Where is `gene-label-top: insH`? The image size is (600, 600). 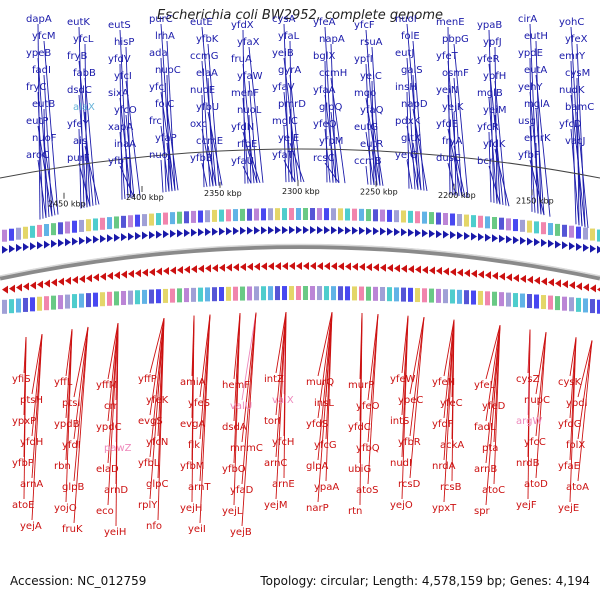
gene-label-top: insH is located at coordinates (406, 87).